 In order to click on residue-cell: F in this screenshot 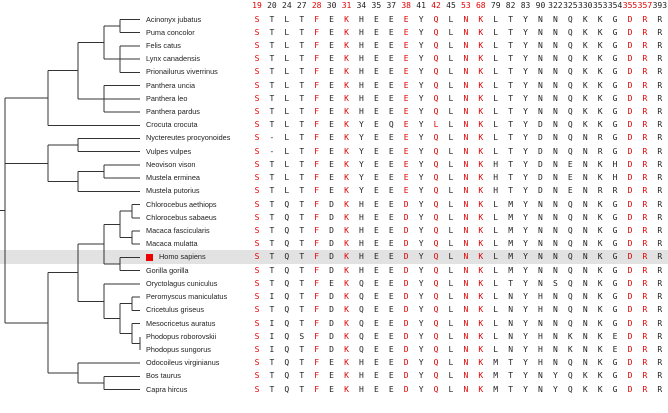, I will do `click(317, 389)`.